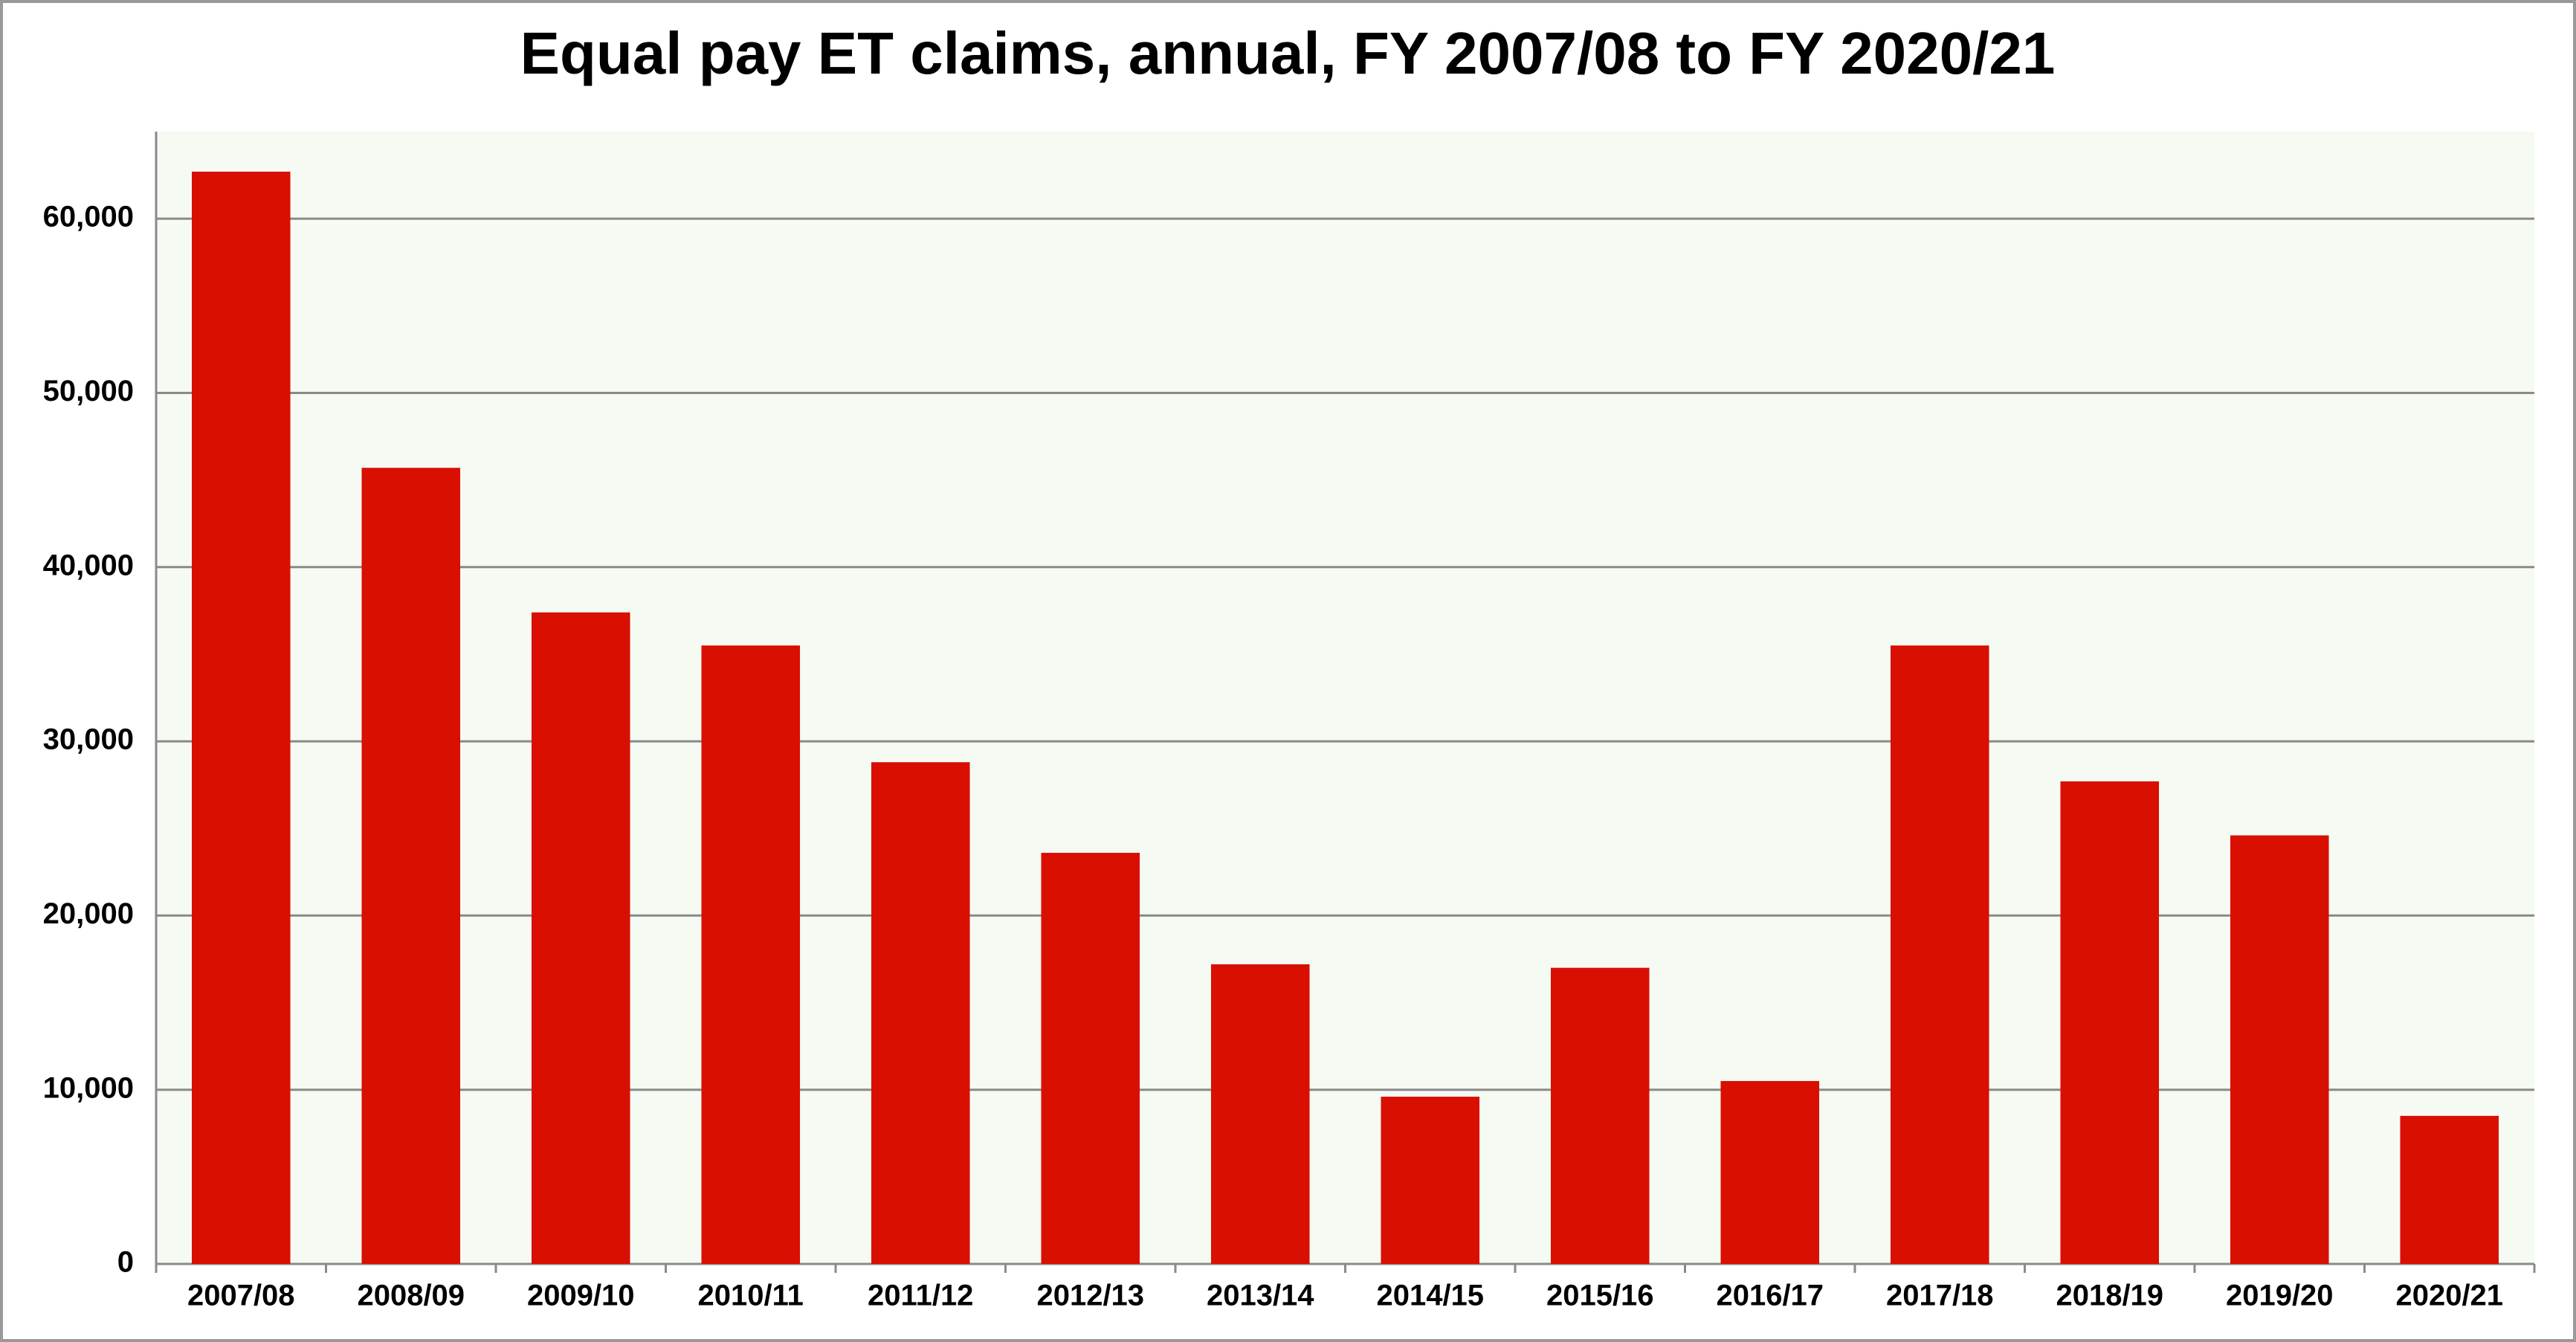 Image resolution: width=2576 pixels, height=1342 pixels. Describe the element at coordinates (241, 1296) in the screenshot. I see `x-tick-label: 2007/08` at that location.